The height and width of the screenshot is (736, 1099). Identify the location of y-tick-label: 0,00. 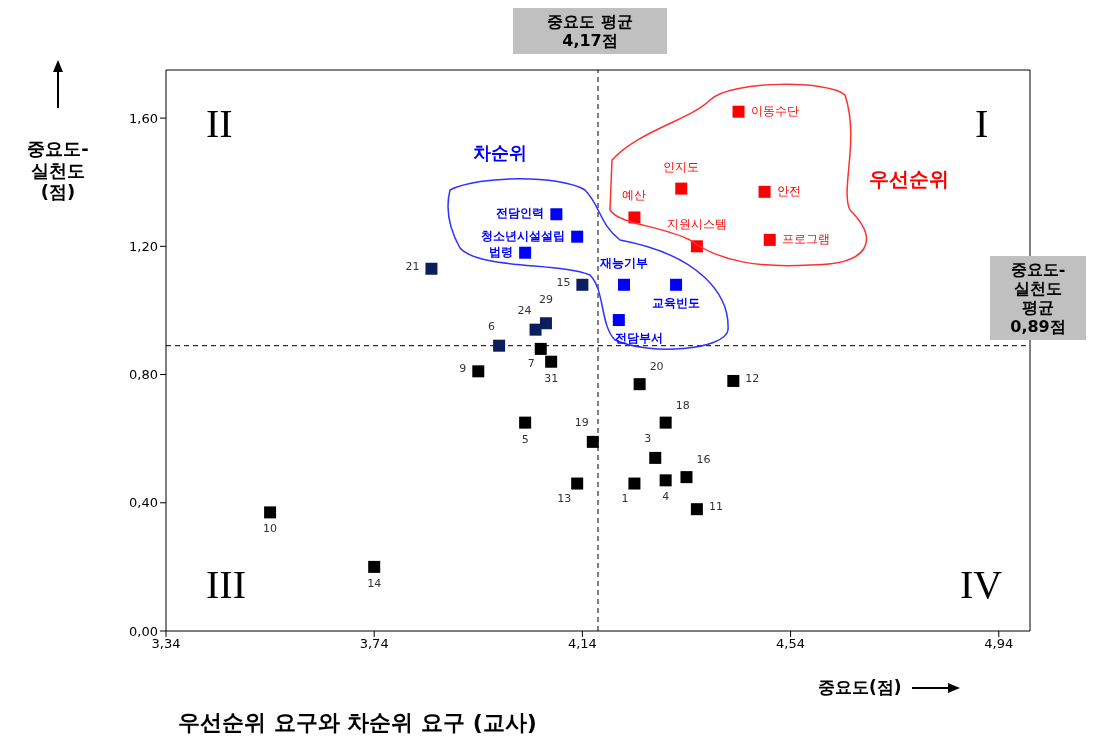
(143, 631).